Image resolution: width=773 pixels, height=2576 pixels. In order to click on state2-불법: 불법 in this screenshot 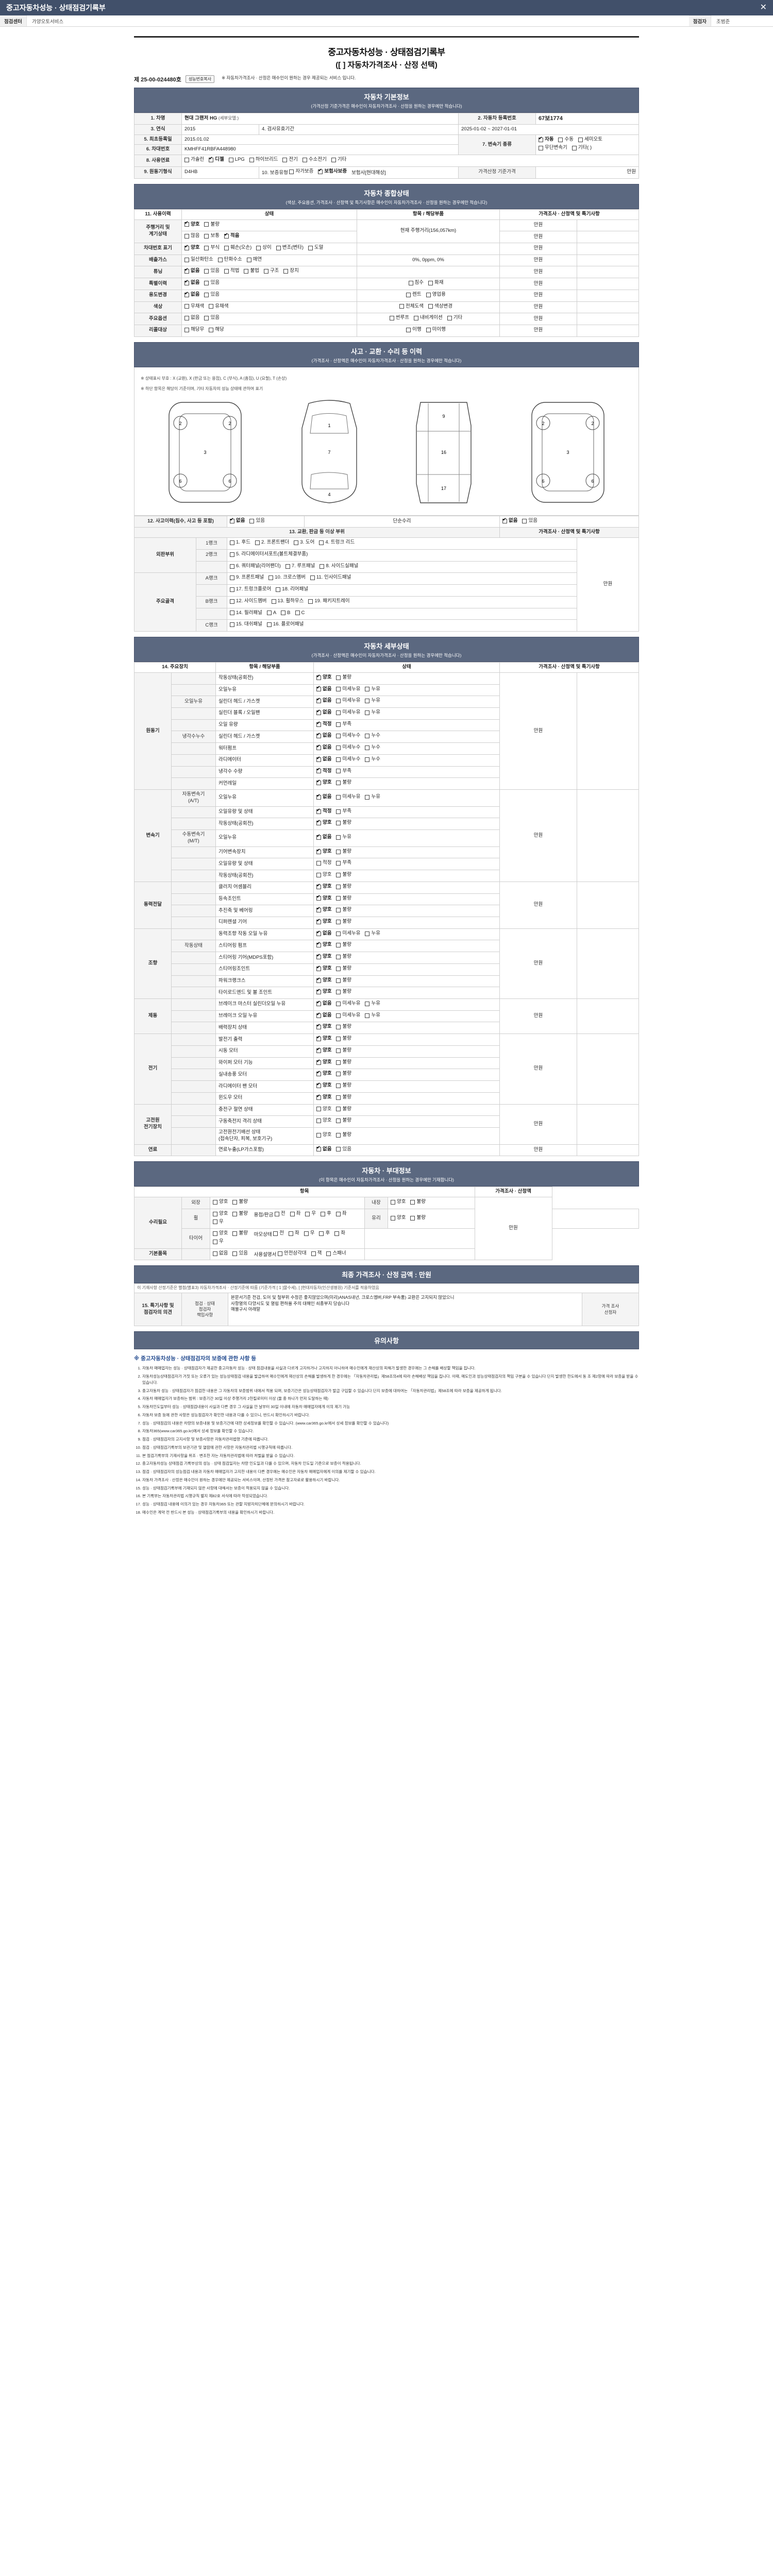, I will do `click(251, 271)`.